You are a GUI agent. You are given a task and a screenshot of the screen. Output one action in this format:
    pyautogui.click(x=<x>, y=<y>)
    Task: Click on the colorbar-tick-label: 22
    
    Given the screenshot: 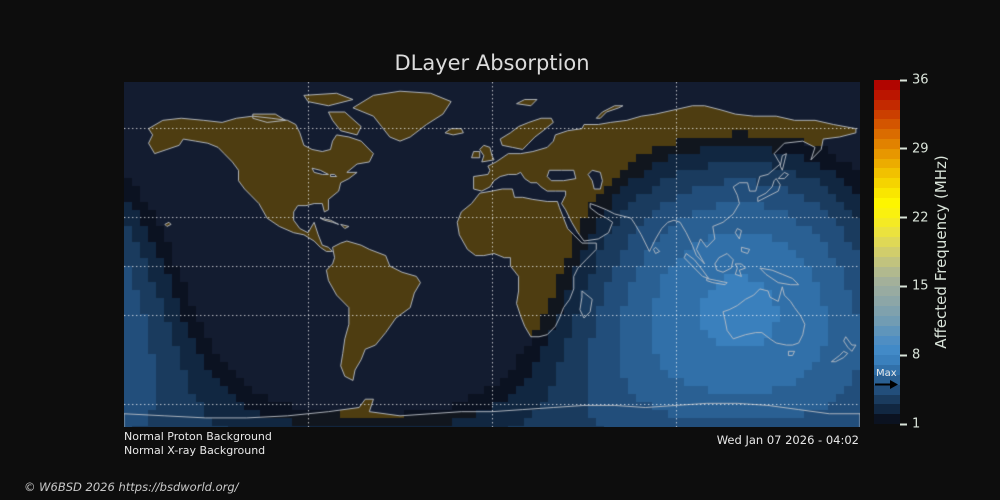 What is the action you would take?
    pyautogui.click(x=914, y=217)
    